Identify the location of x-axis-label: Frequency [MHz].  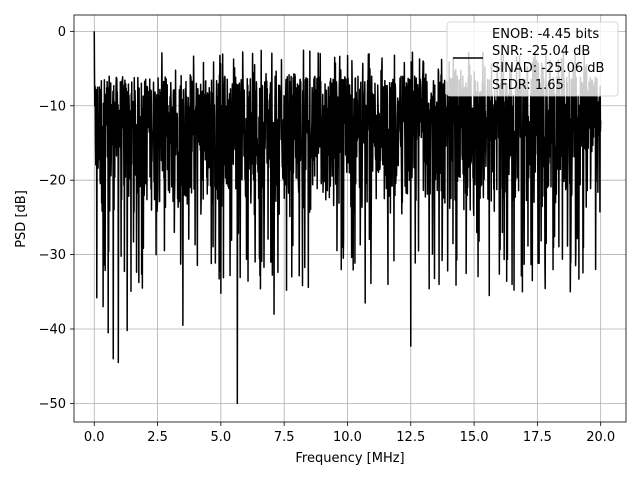
(349, 458).